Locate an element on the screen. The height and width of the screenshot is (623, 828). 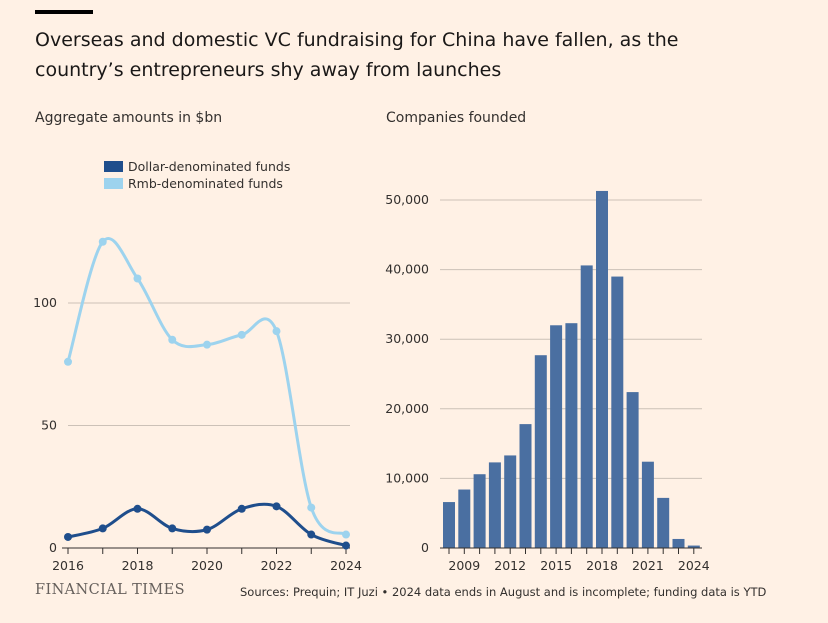
bar-2024 is located at coordinates (693, 546).